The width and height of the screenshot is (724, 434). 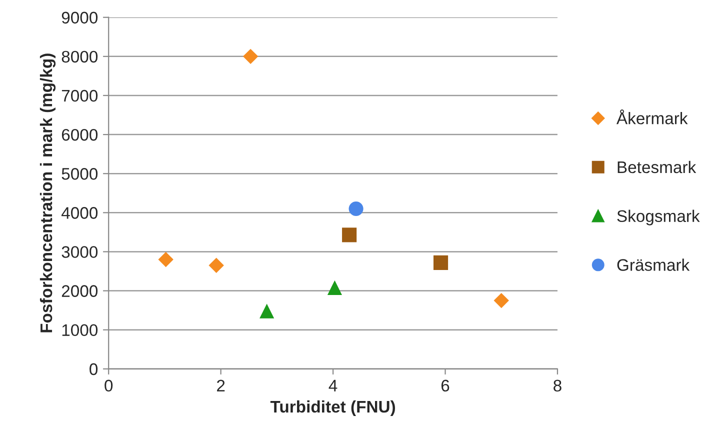 What do you see at coordinates (333, 408) in the screenshot?
I see `x-axis-title: Turbiditet (FNU)` at bounding box center [333, 408].